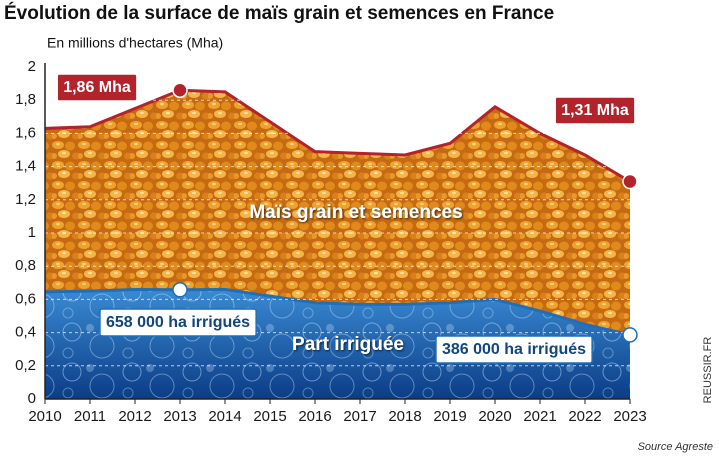 The width and height of the screenshot is (719, 464). I want to click on y-tick-label: 0, so click(32, 398).